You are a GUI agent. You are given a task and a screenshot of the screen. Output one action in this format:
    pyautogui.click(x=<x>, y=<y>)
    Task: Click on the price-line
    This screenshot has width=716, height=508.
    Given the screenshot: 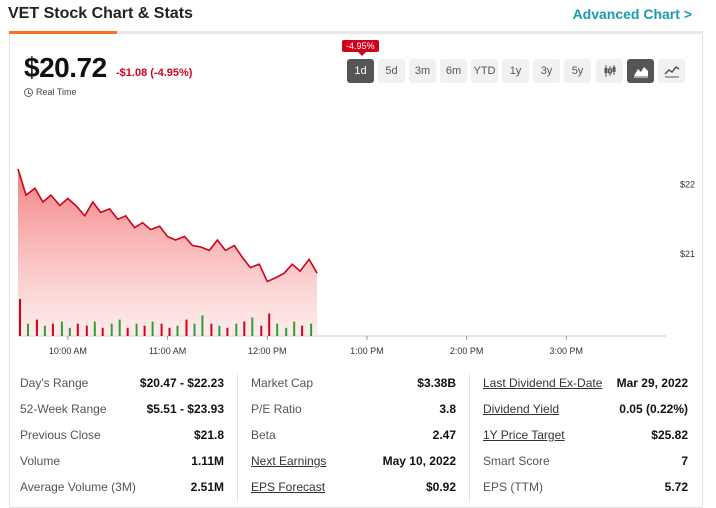 What is the action you would take?
    pyautogui.click(x=167, y=225)
    